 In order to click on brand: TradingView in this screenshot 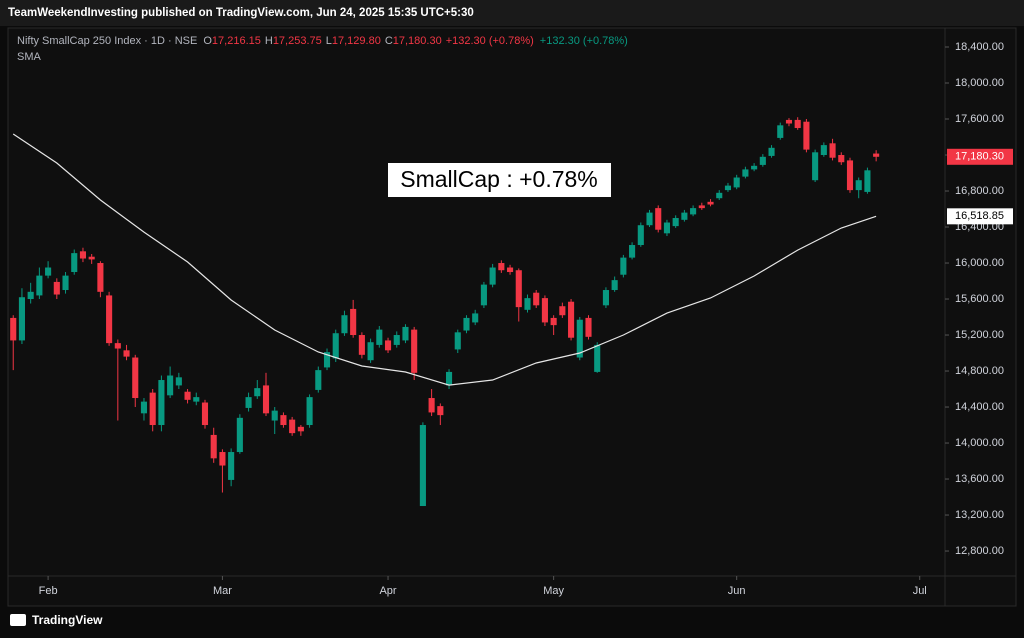, I will do `click(67, 620)`.